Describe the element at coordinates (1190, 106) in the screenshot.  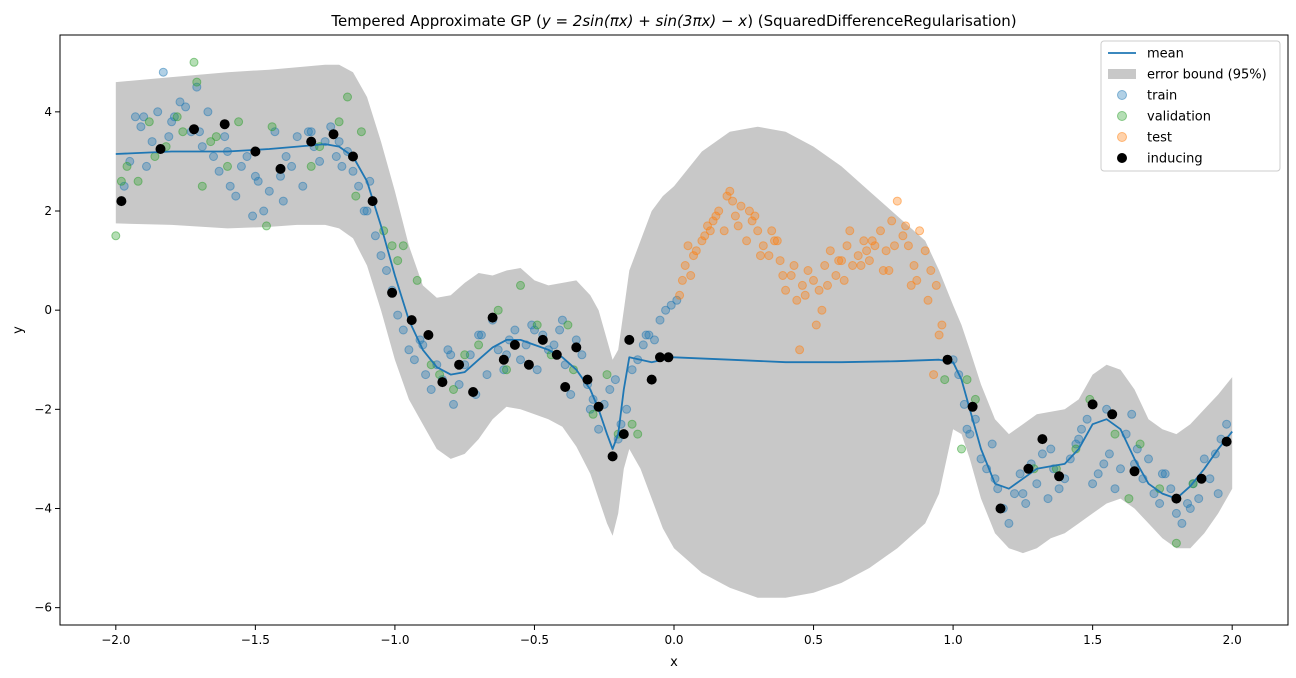
I see `legend-frame` at that location.